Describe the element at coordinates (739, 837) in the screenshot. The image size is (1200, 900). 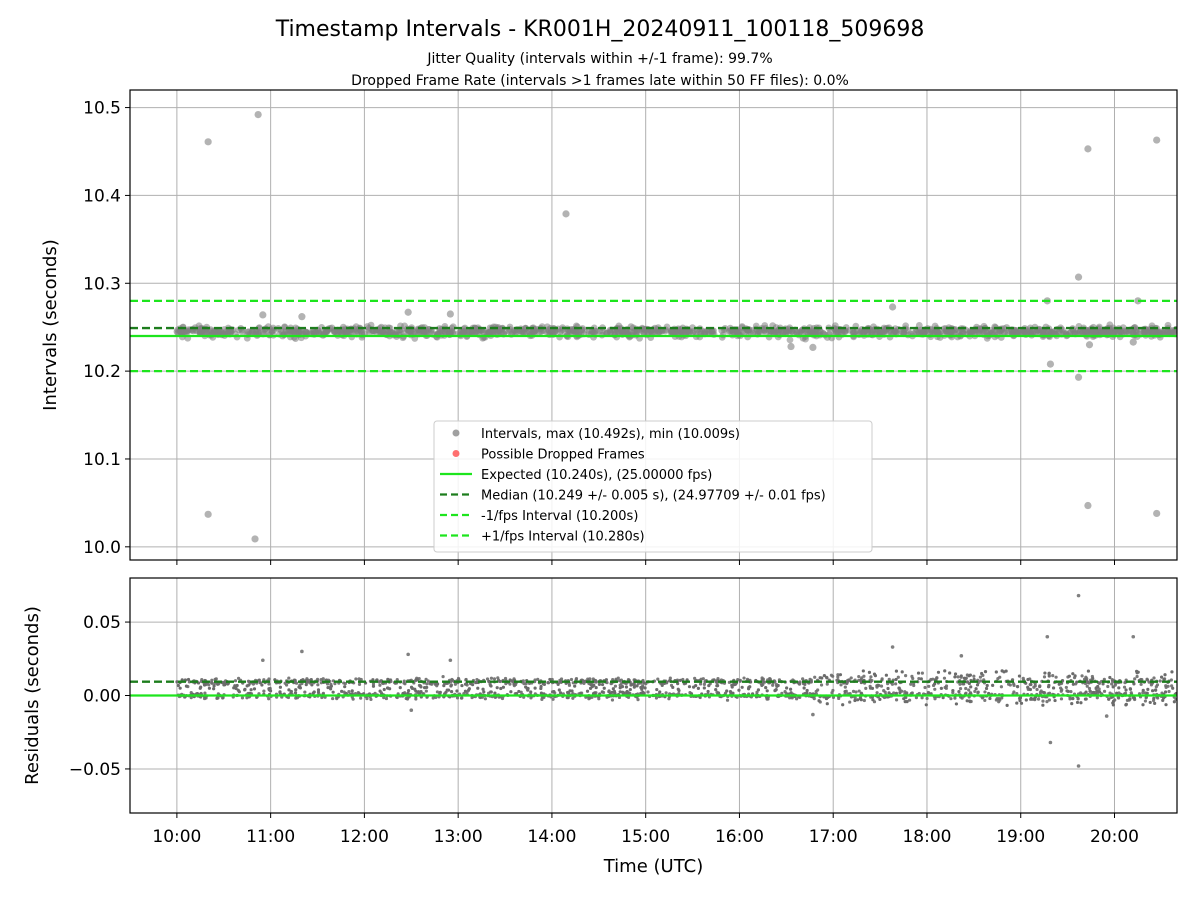
I see `x-tick-label-6: 16:00` at that location.